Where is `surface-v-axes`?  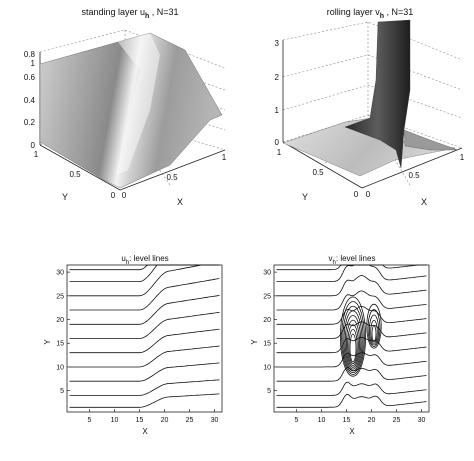 surface-v-axes is located at coordinates (372, 114).